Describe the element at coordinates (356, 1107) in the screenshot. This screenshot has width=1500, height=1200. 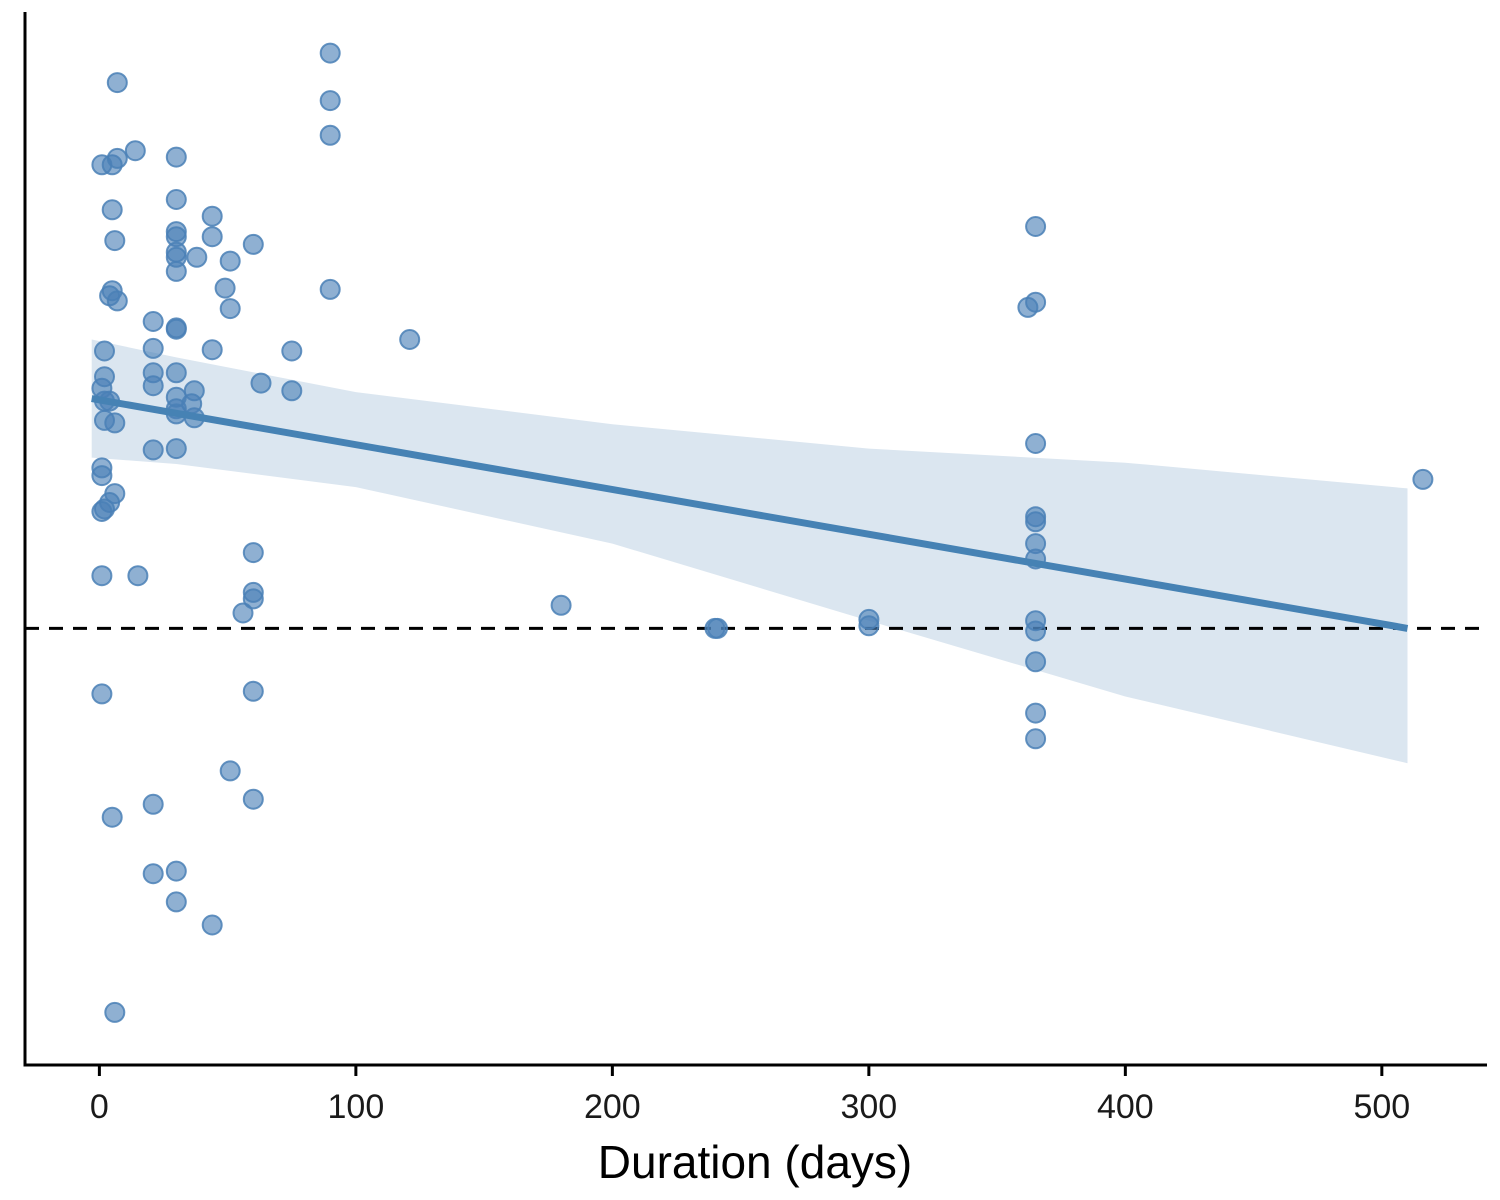
I see `x-tick-label-100: 100` at that location.